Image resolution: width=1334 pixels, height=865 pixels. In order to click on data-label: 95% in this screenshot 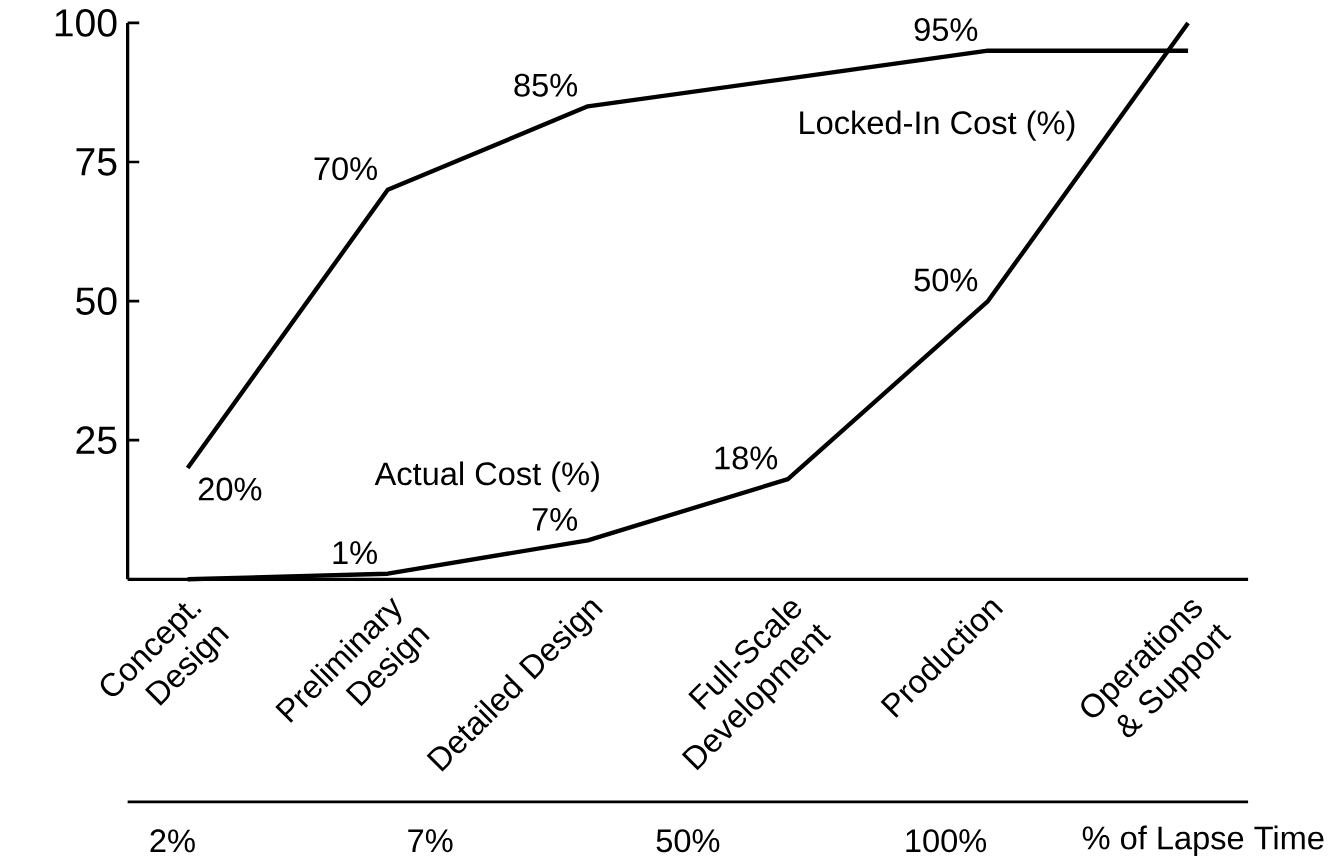, I will do `click(946, 30)`.